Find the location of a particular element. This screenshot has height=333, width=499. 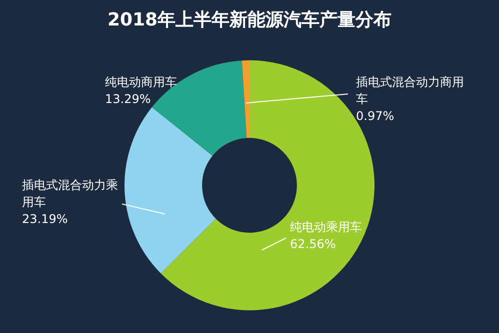

slice-label: 纯电动乘用车 is located at coordinates (326, 227).